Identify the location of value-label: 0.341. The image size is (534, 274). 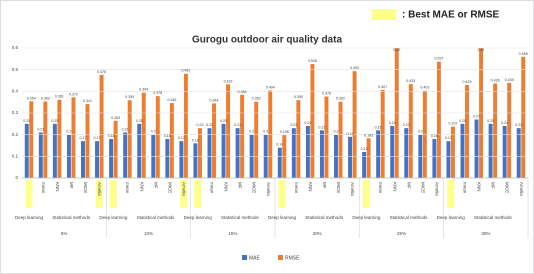
(87, 101).